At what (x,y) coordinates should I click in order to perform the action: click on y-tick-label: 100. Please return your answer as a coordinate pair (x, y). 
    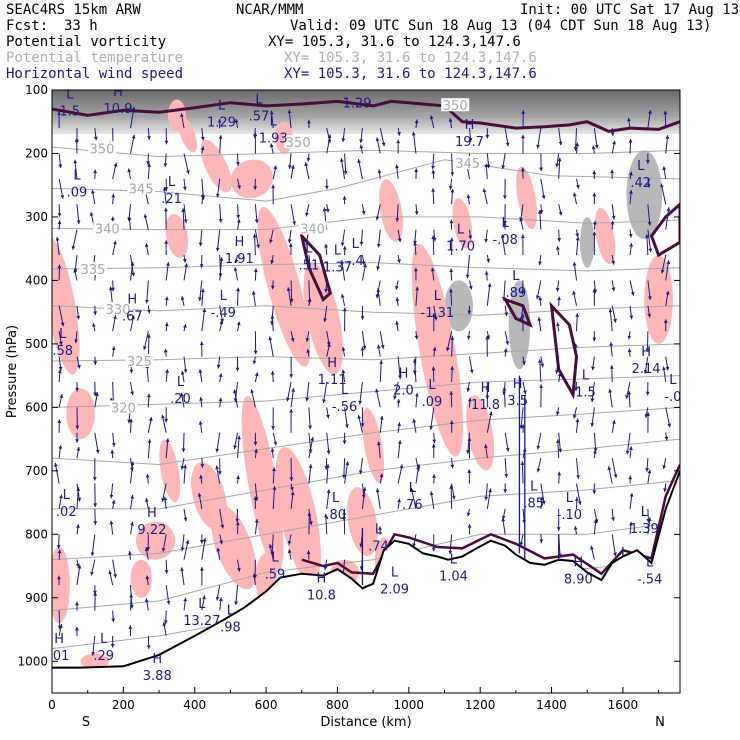
    Looking at the image, I should click on (36, 90).